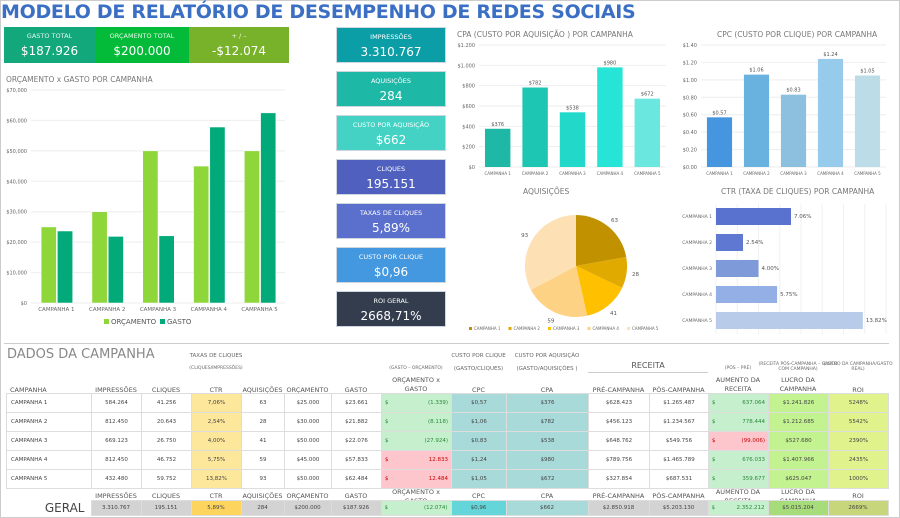  What do you see at coordinates (619, 422) in the screenshot?
I see `cell-pré-campanha: $456.123` at bounding box center [619, 422].